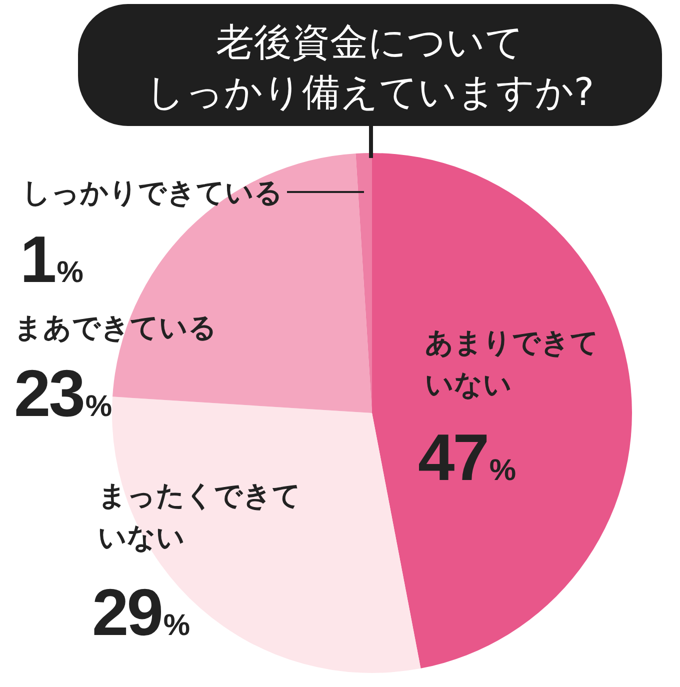 The image size is (680, 687). What do you see at coordinates (370, 67) in the screenshot?
I see `chart-title: 老後資金についてしっかり備えていますか?` at bounding box center [370, 67].